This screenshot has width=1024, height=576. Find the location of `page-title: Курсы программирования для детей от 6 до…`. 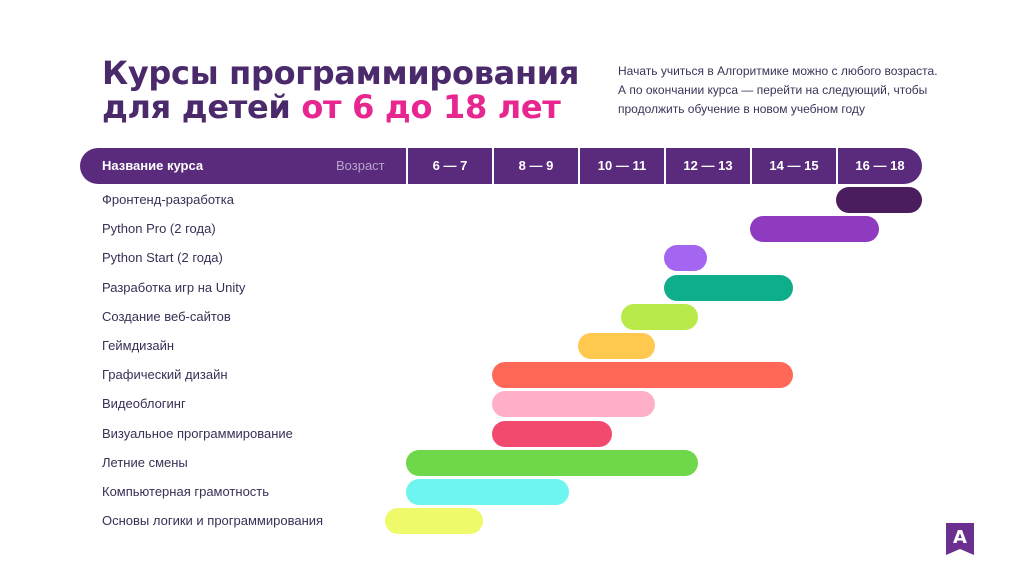

page-title: Курсы программирования для детей от 6 до… is located at coordinates (340, 90).